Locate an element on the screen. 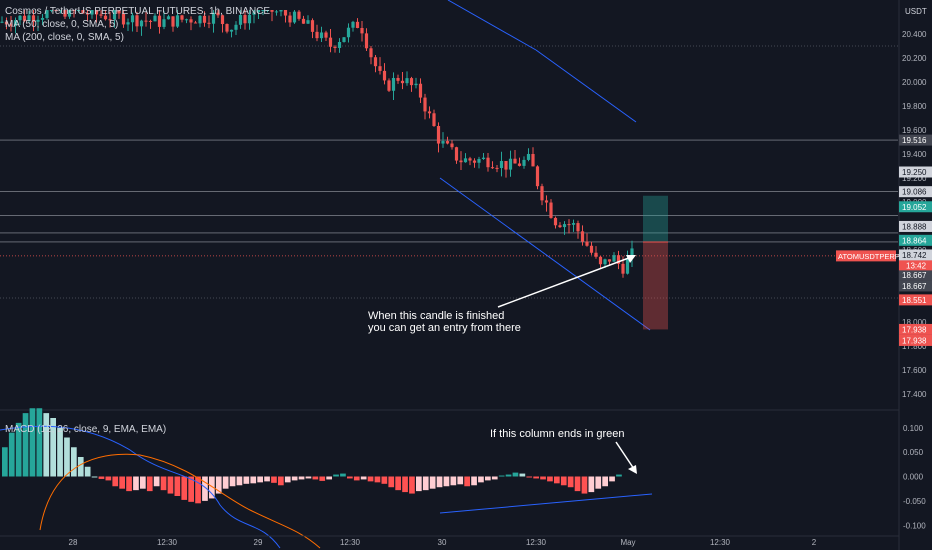  trendline-lower is located at coordinates (545, 254).